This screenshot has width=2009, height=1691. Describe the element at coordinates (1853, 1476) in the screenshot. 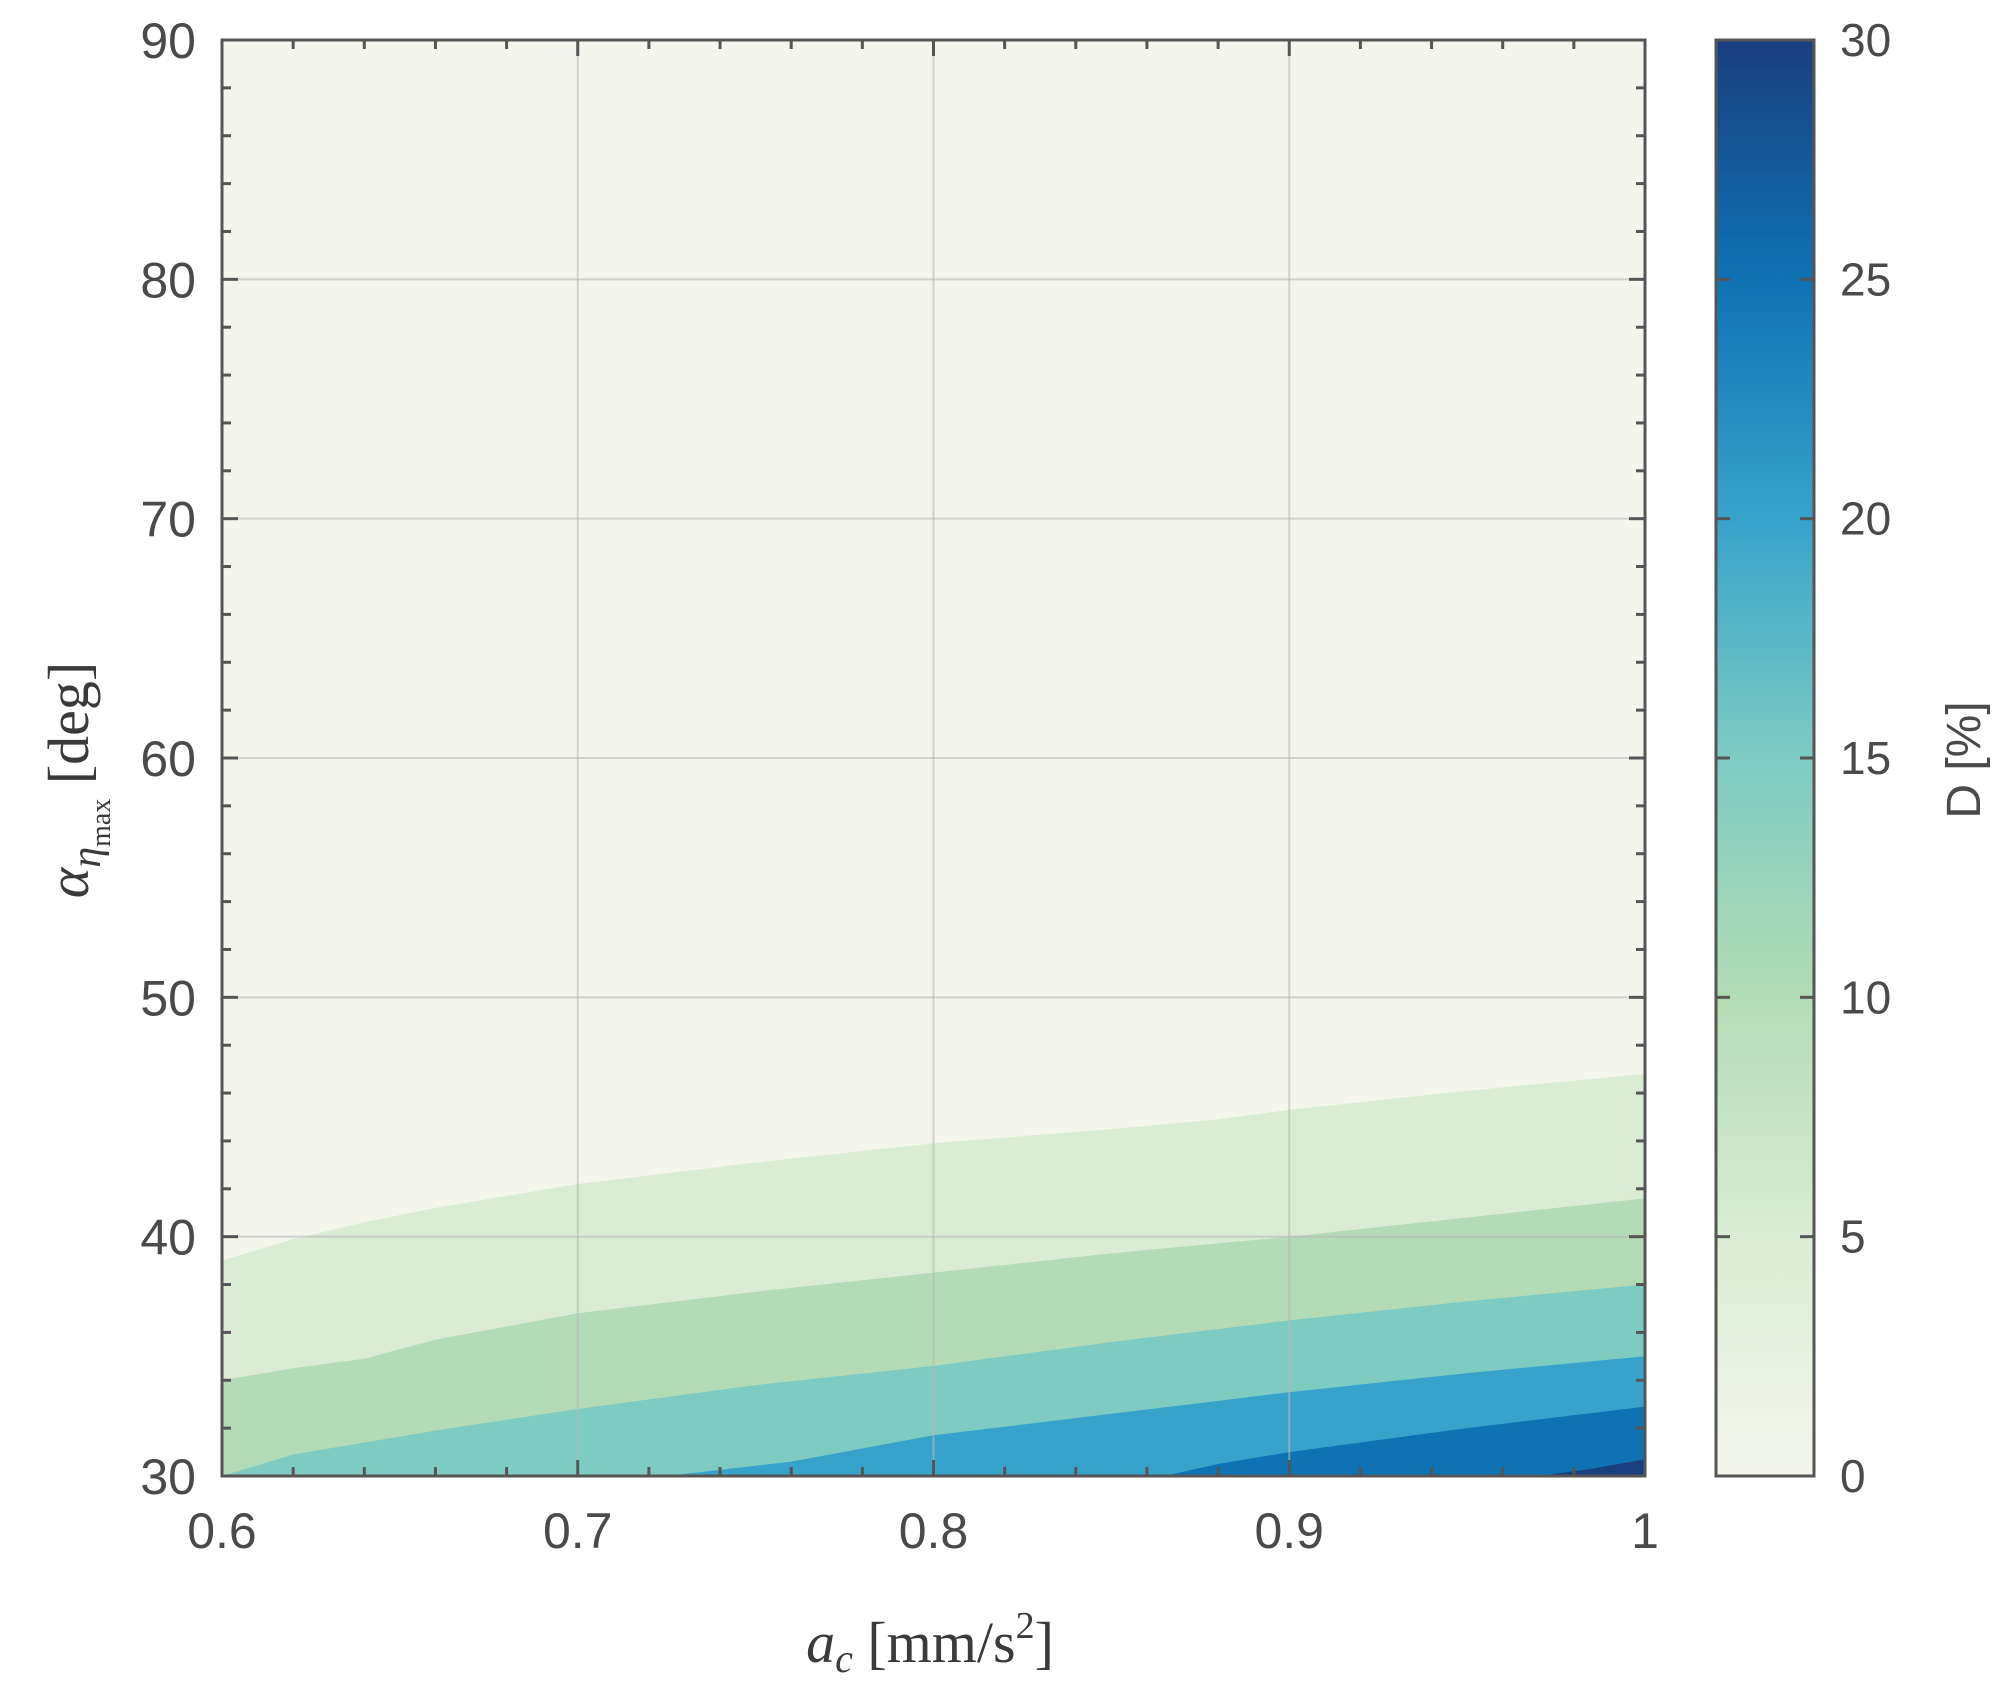

I see `colorbar-tick-label: 0` at that location.